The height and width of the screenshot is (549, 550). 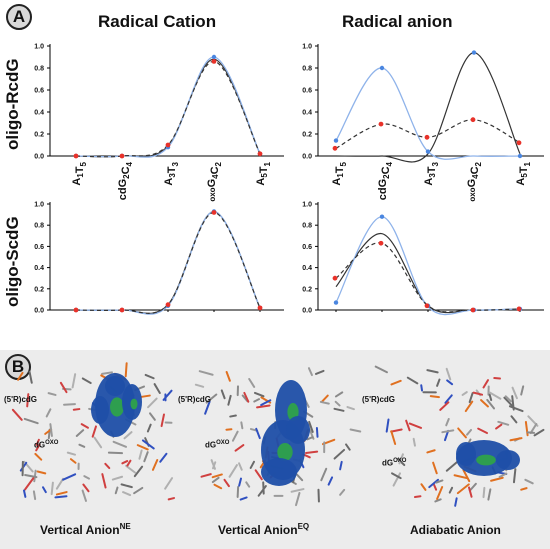 What do you see at coordinates (307, 268) in the screenshot?
I see `y-tick-label: 0.4` at bounding box center [307, 268].